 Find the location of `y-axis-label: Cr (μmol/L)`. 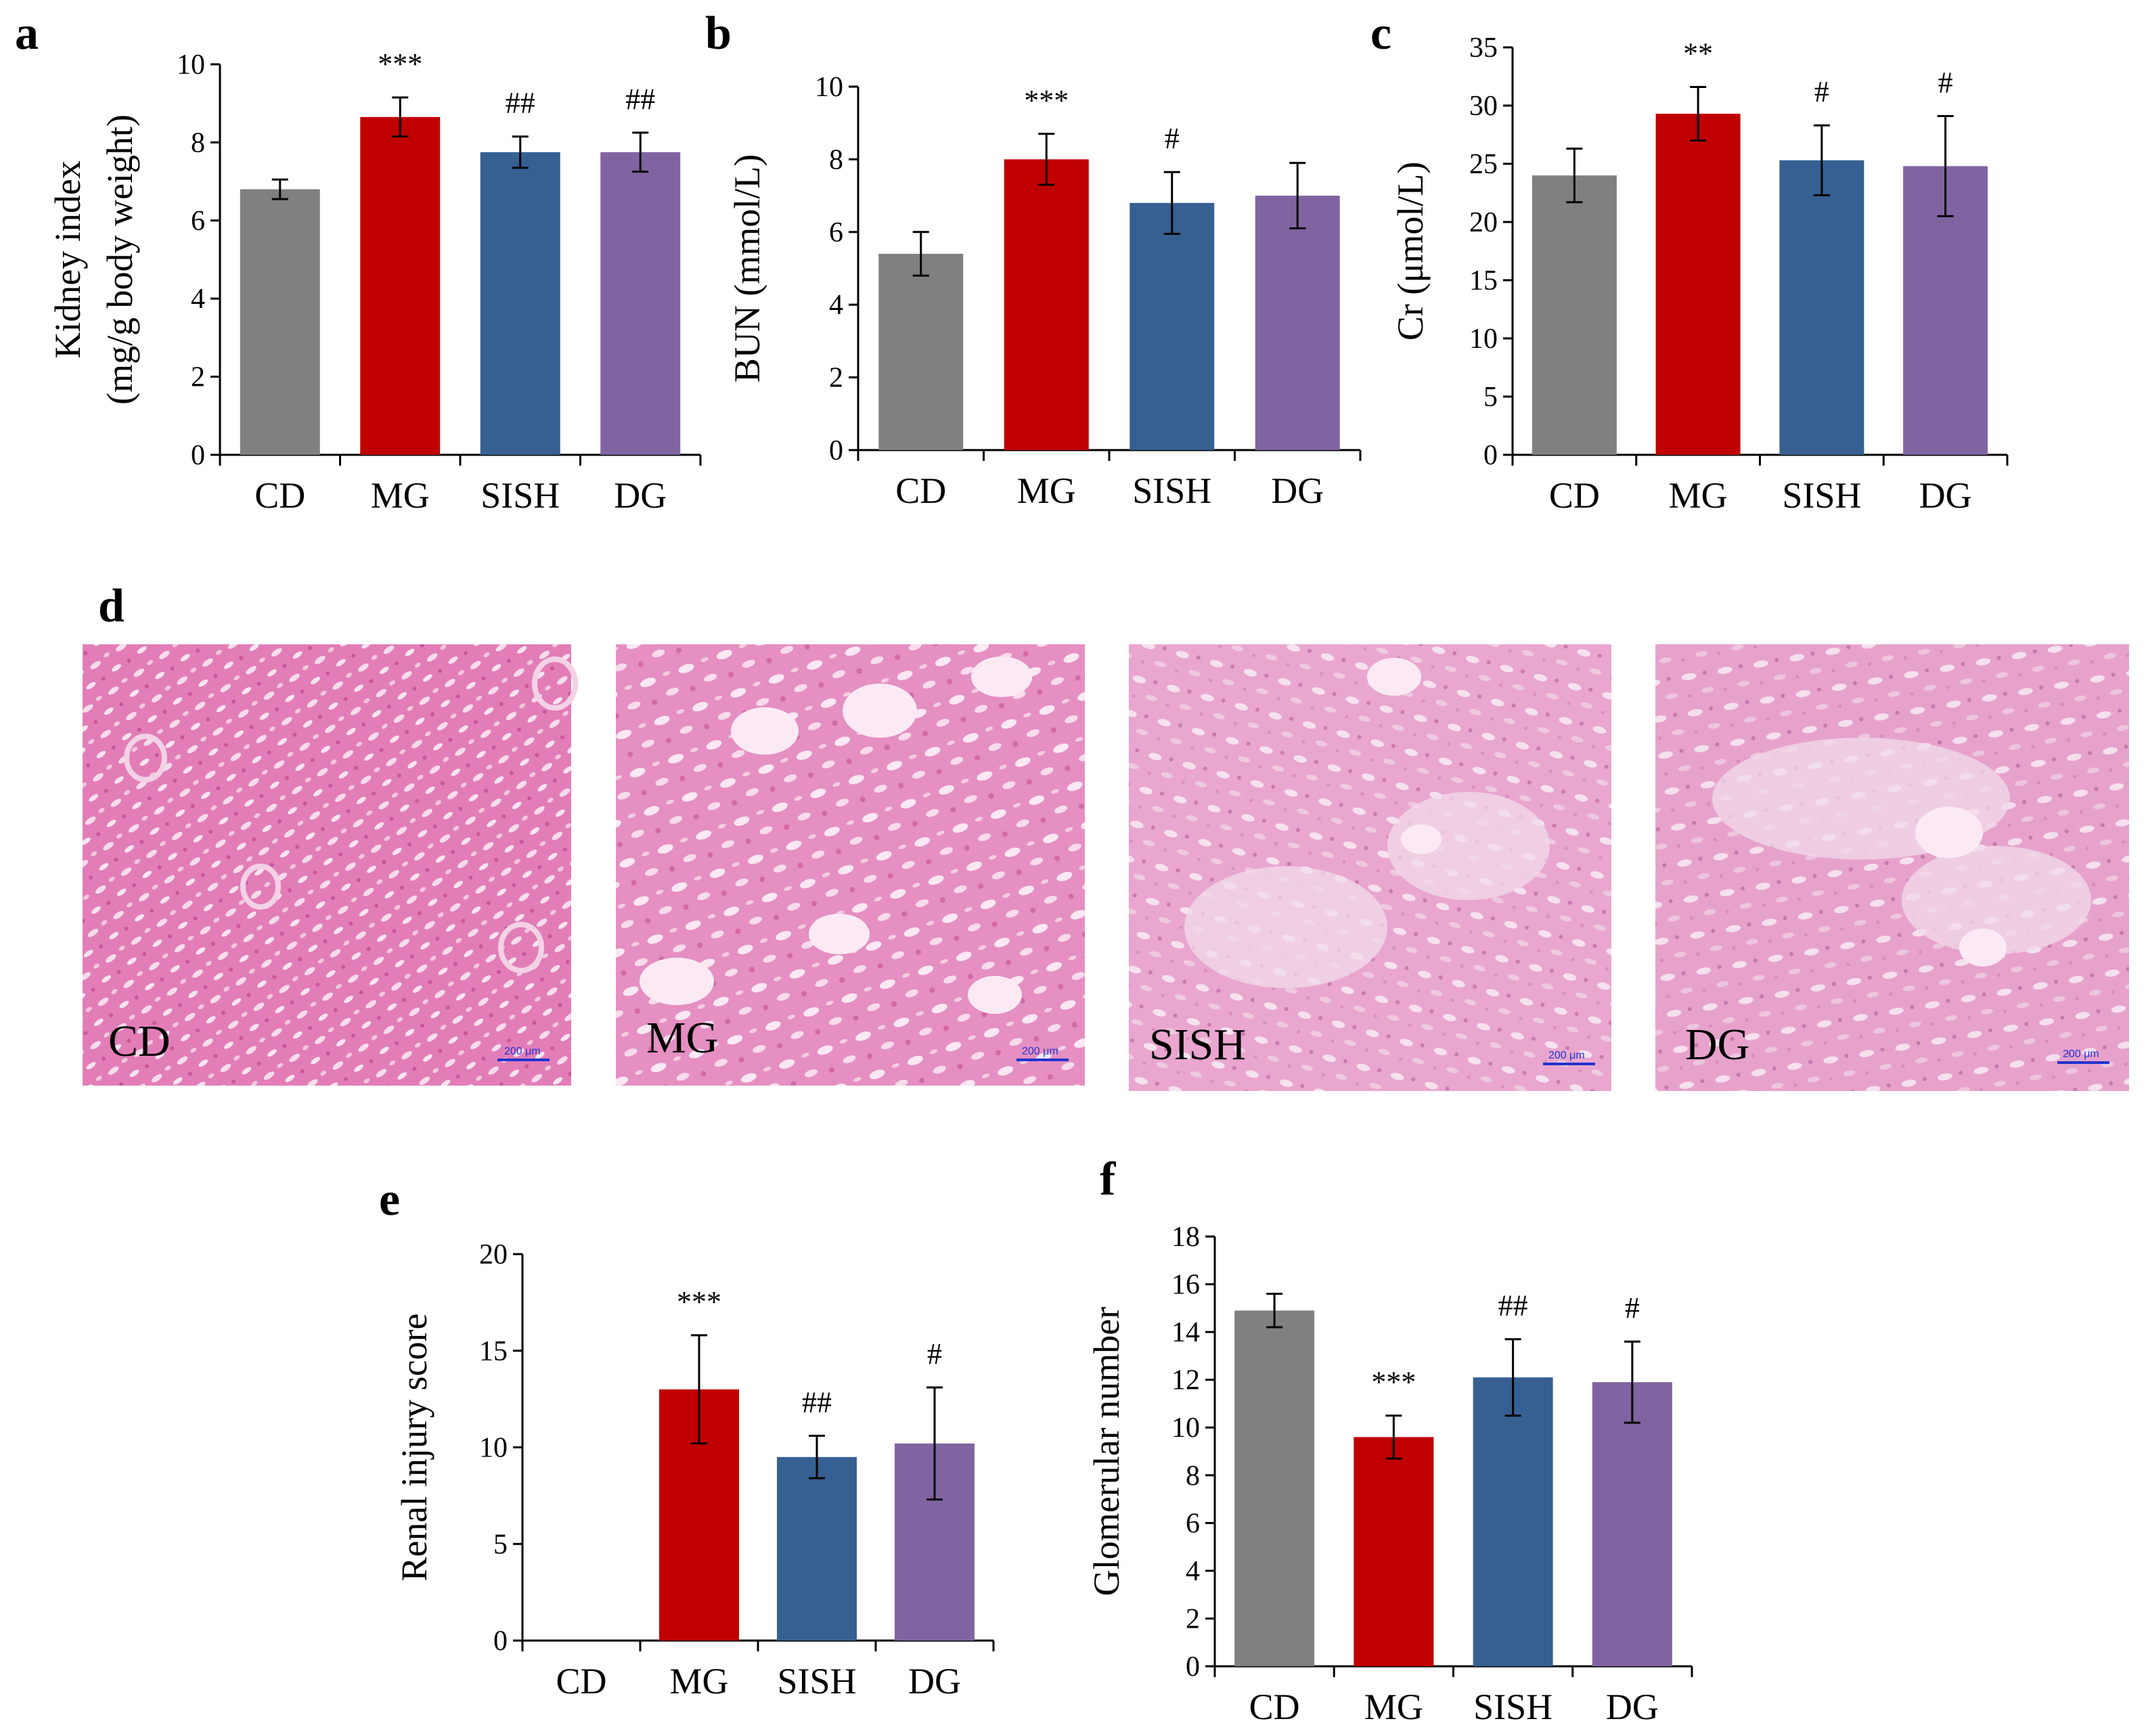

y-axis-label: Cr (μmol/L) is located at coordinates (1411, 251).